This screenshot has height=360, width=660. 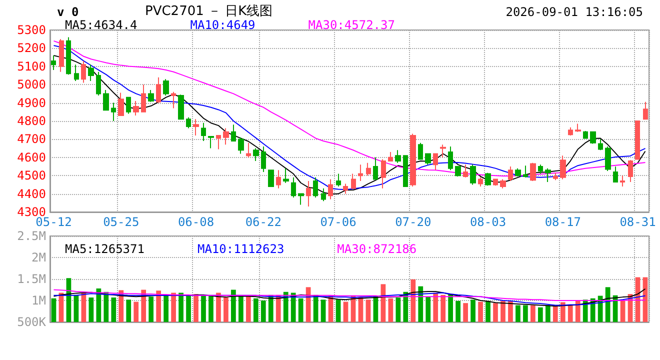 What do you see at coordinates (209, 11) in the screenshot?
I see `chart-title: PVC2701 － 日K线图` at bounding box center [209, 11].